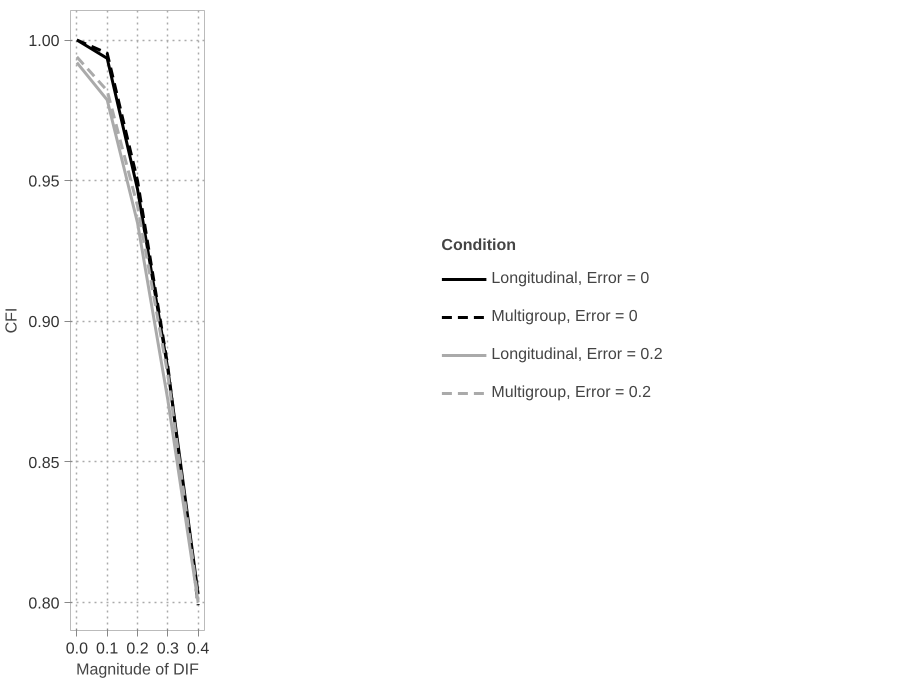 The height and width of the screenshot is (696, 913). I want to click on legend-label: Longitudinal, Error = 0, so click(570, 279).